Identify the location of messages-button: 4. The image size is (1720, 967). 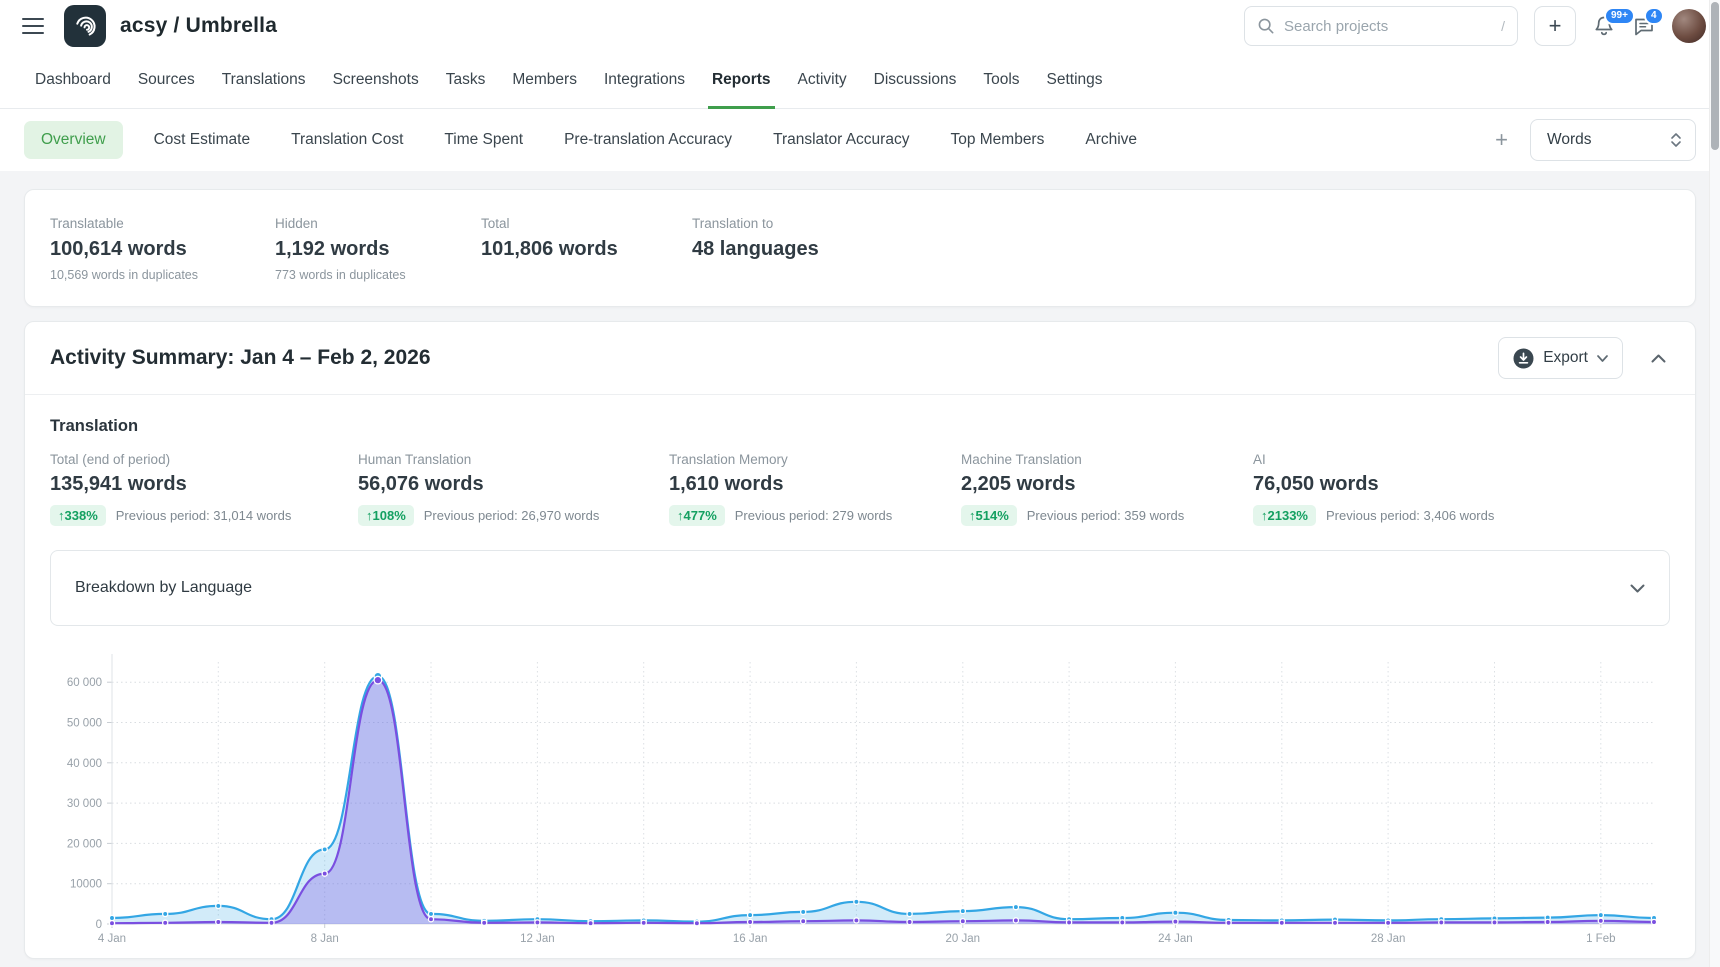
(1648, 22).